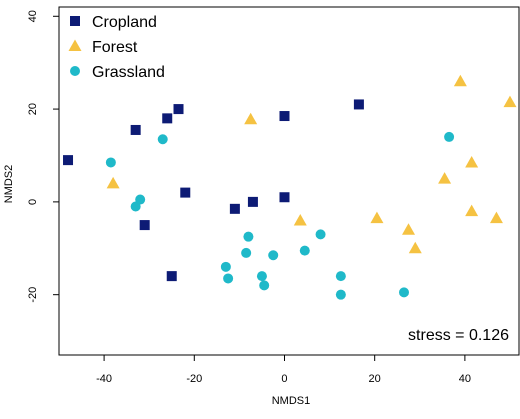 The height and width of the screenshot is (419, 520). Describe the element at coordinates (284, 379) in the screenshot. I see `x-tick-label: 0` at that location.